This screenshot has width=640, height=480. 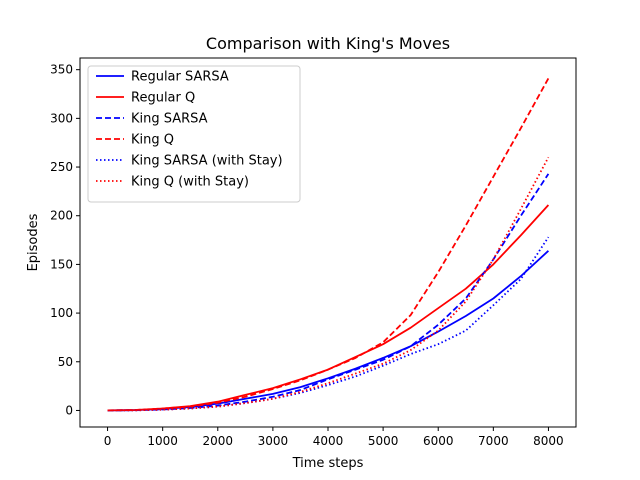 I want to click on y-axis-label: Episodes, so click(x=33, y=242).